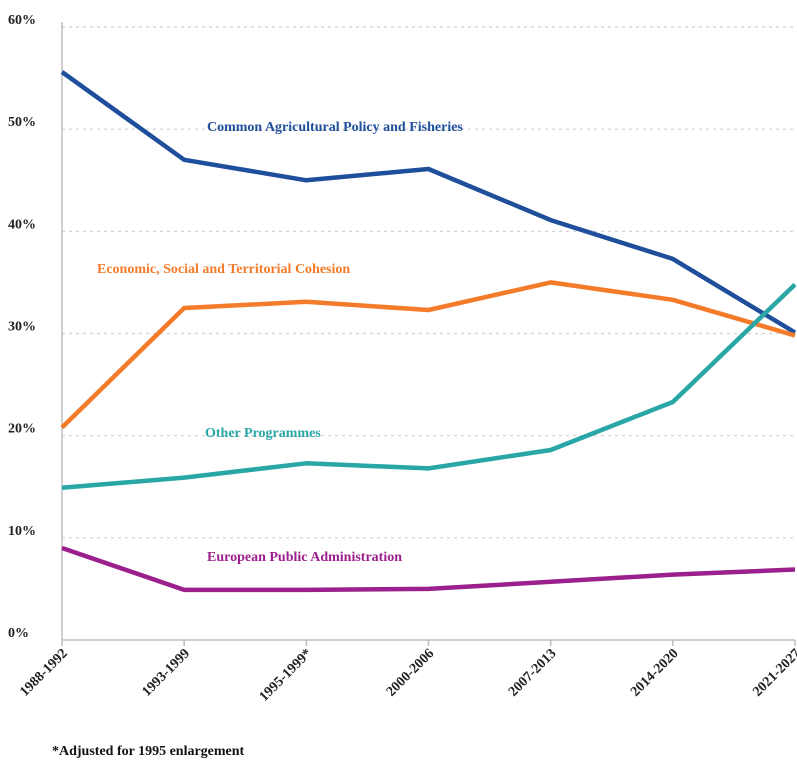 This screenshot has width=797, height=775. I want to click on y-tick-label: 0%, so click(18, 633).